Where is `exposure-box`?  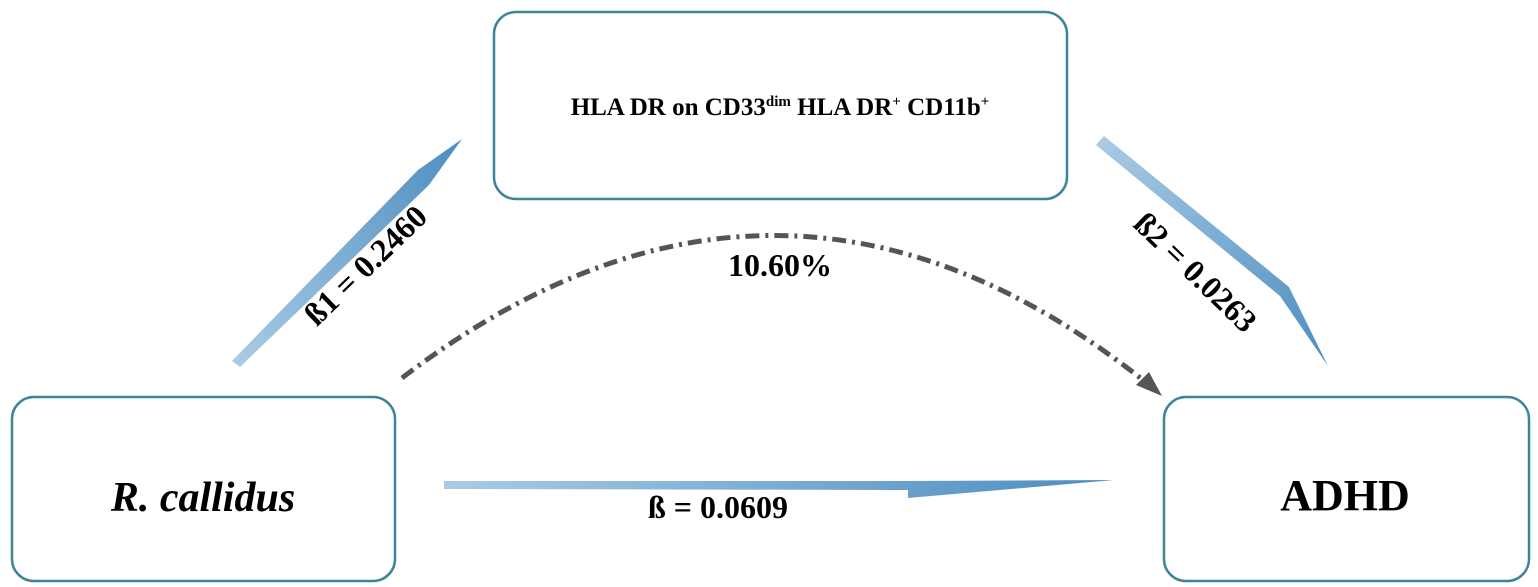
exposure-box is located at coordinates (203, 489).